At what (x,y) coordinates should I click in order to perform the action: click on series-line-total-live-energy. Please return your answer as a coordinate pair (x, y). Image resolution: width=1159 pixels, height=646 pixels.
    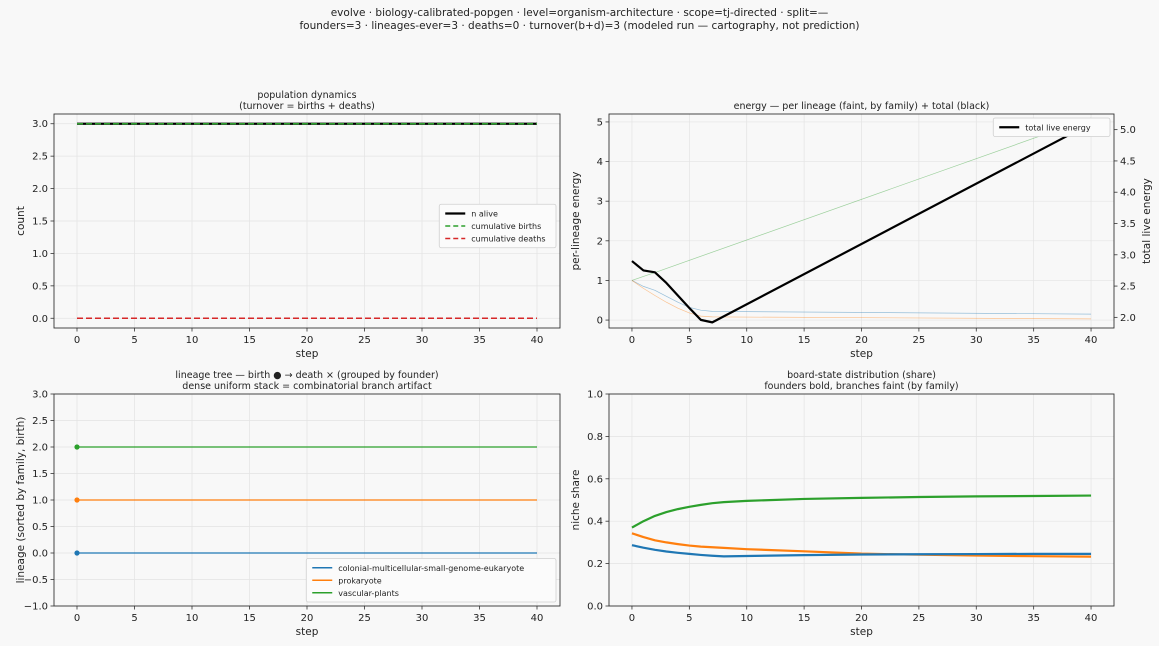
    Looking at the image, I should click on (861, 223).